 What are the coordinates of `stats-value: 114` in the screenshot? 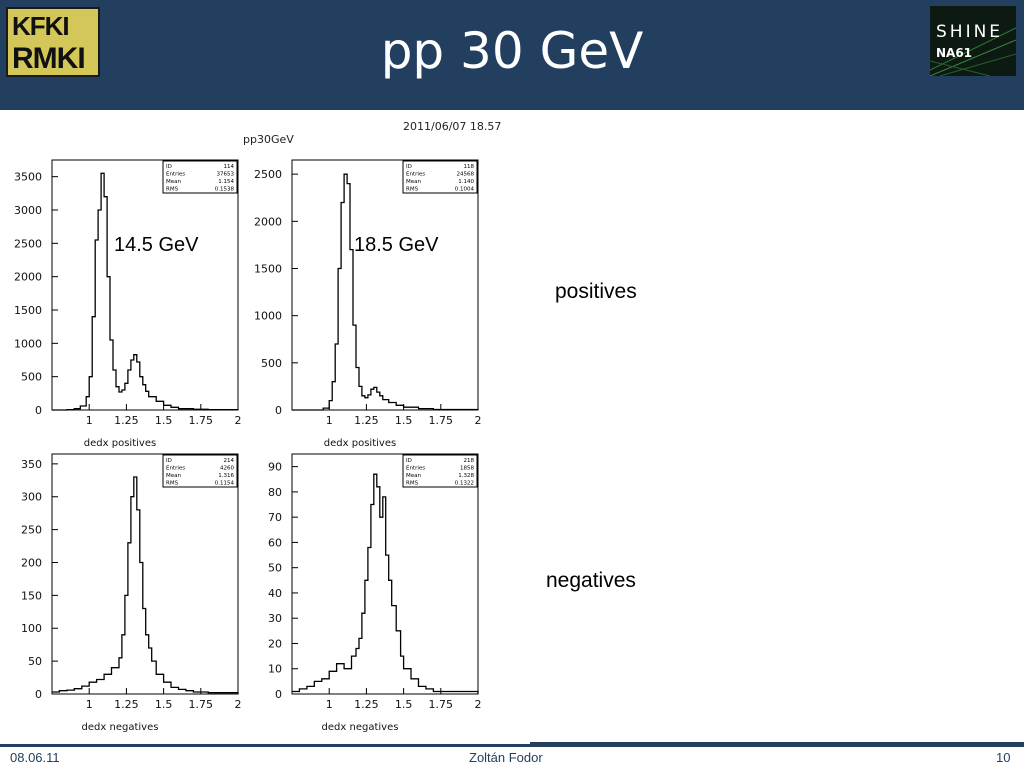 It's located at (229, 167).